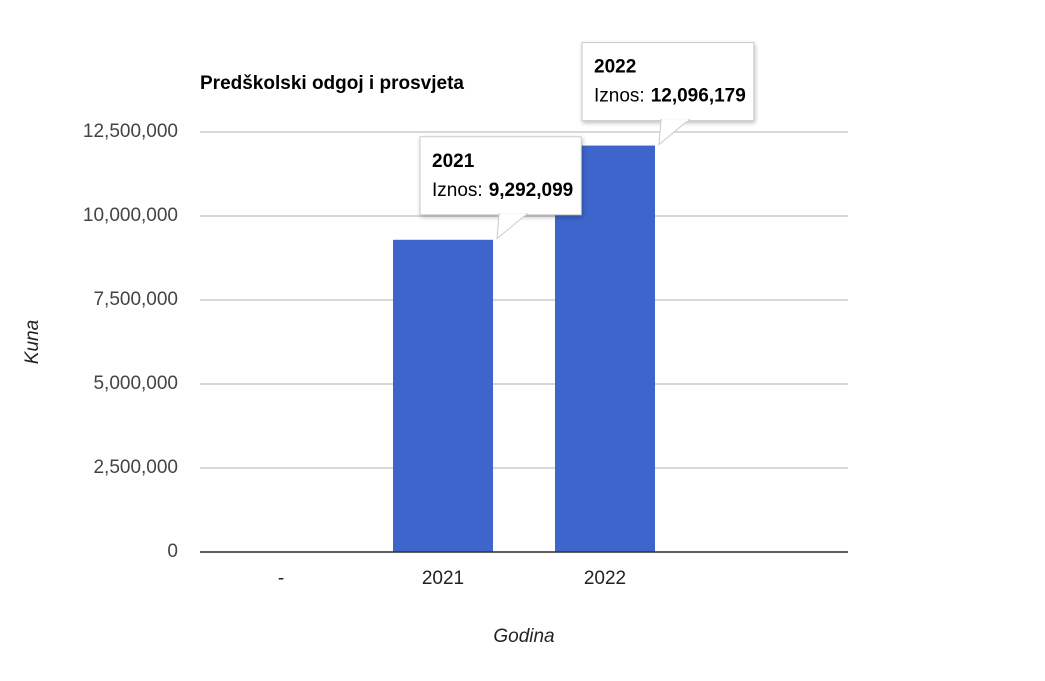 This screenshot has width=1045, height=681. I want to click on x-tick-label: 2021, so click(443, 578).